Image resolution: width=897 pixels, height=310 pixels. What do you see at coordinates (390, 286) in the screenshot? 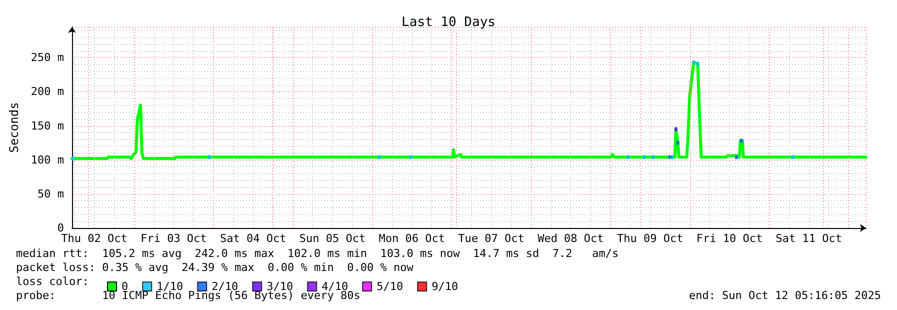
I see `legend-label: 5/10` at bounding box center [390, 286].